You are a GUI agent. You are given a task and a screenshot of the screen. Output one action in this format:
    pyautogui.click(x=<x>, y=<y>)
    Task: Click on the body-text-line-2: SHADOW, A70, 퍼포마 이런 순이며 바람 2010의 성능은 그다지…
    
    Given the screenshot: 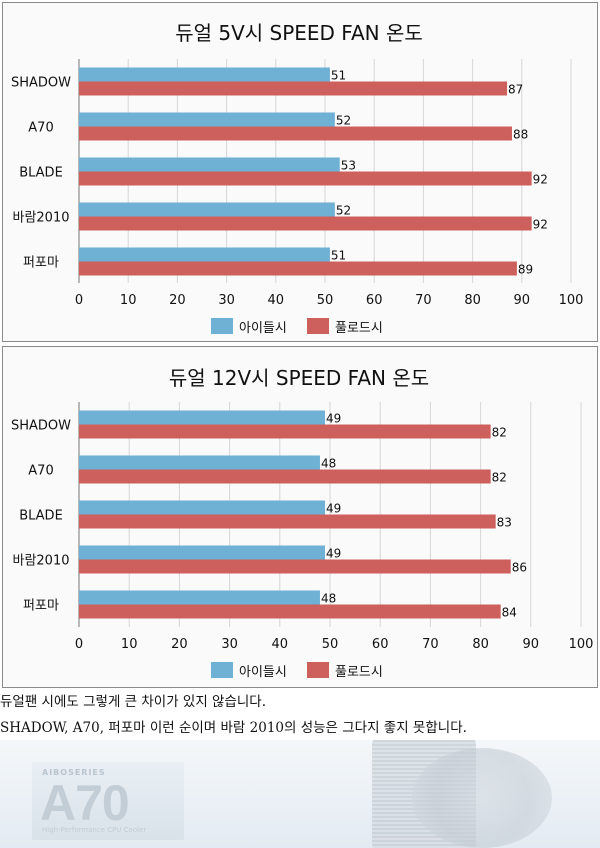 What is the action you would take?
    pyautogui.click(x=233, y=728)
    